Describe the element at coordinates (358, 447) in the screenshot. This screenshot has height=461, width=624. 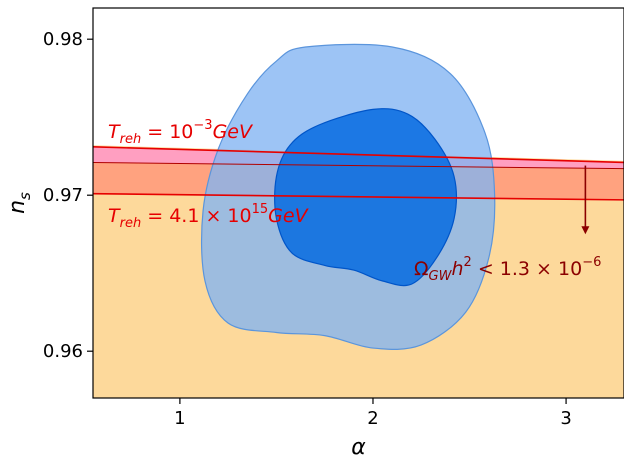
I see `x-axis-label: α` at that location.